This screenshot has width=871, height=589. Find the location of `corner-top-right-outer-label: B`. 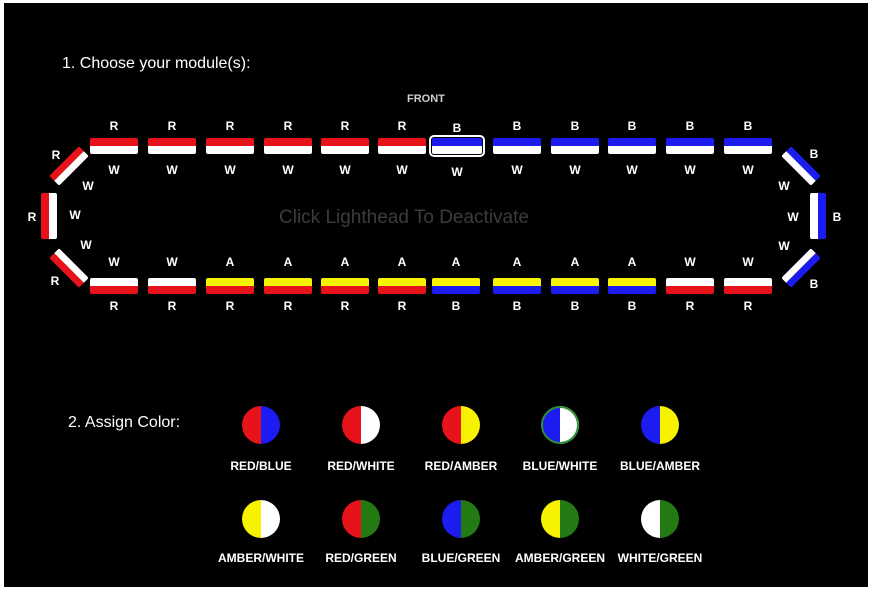

corner-top-right-outer-label: B is located at coordinates (814, 154).